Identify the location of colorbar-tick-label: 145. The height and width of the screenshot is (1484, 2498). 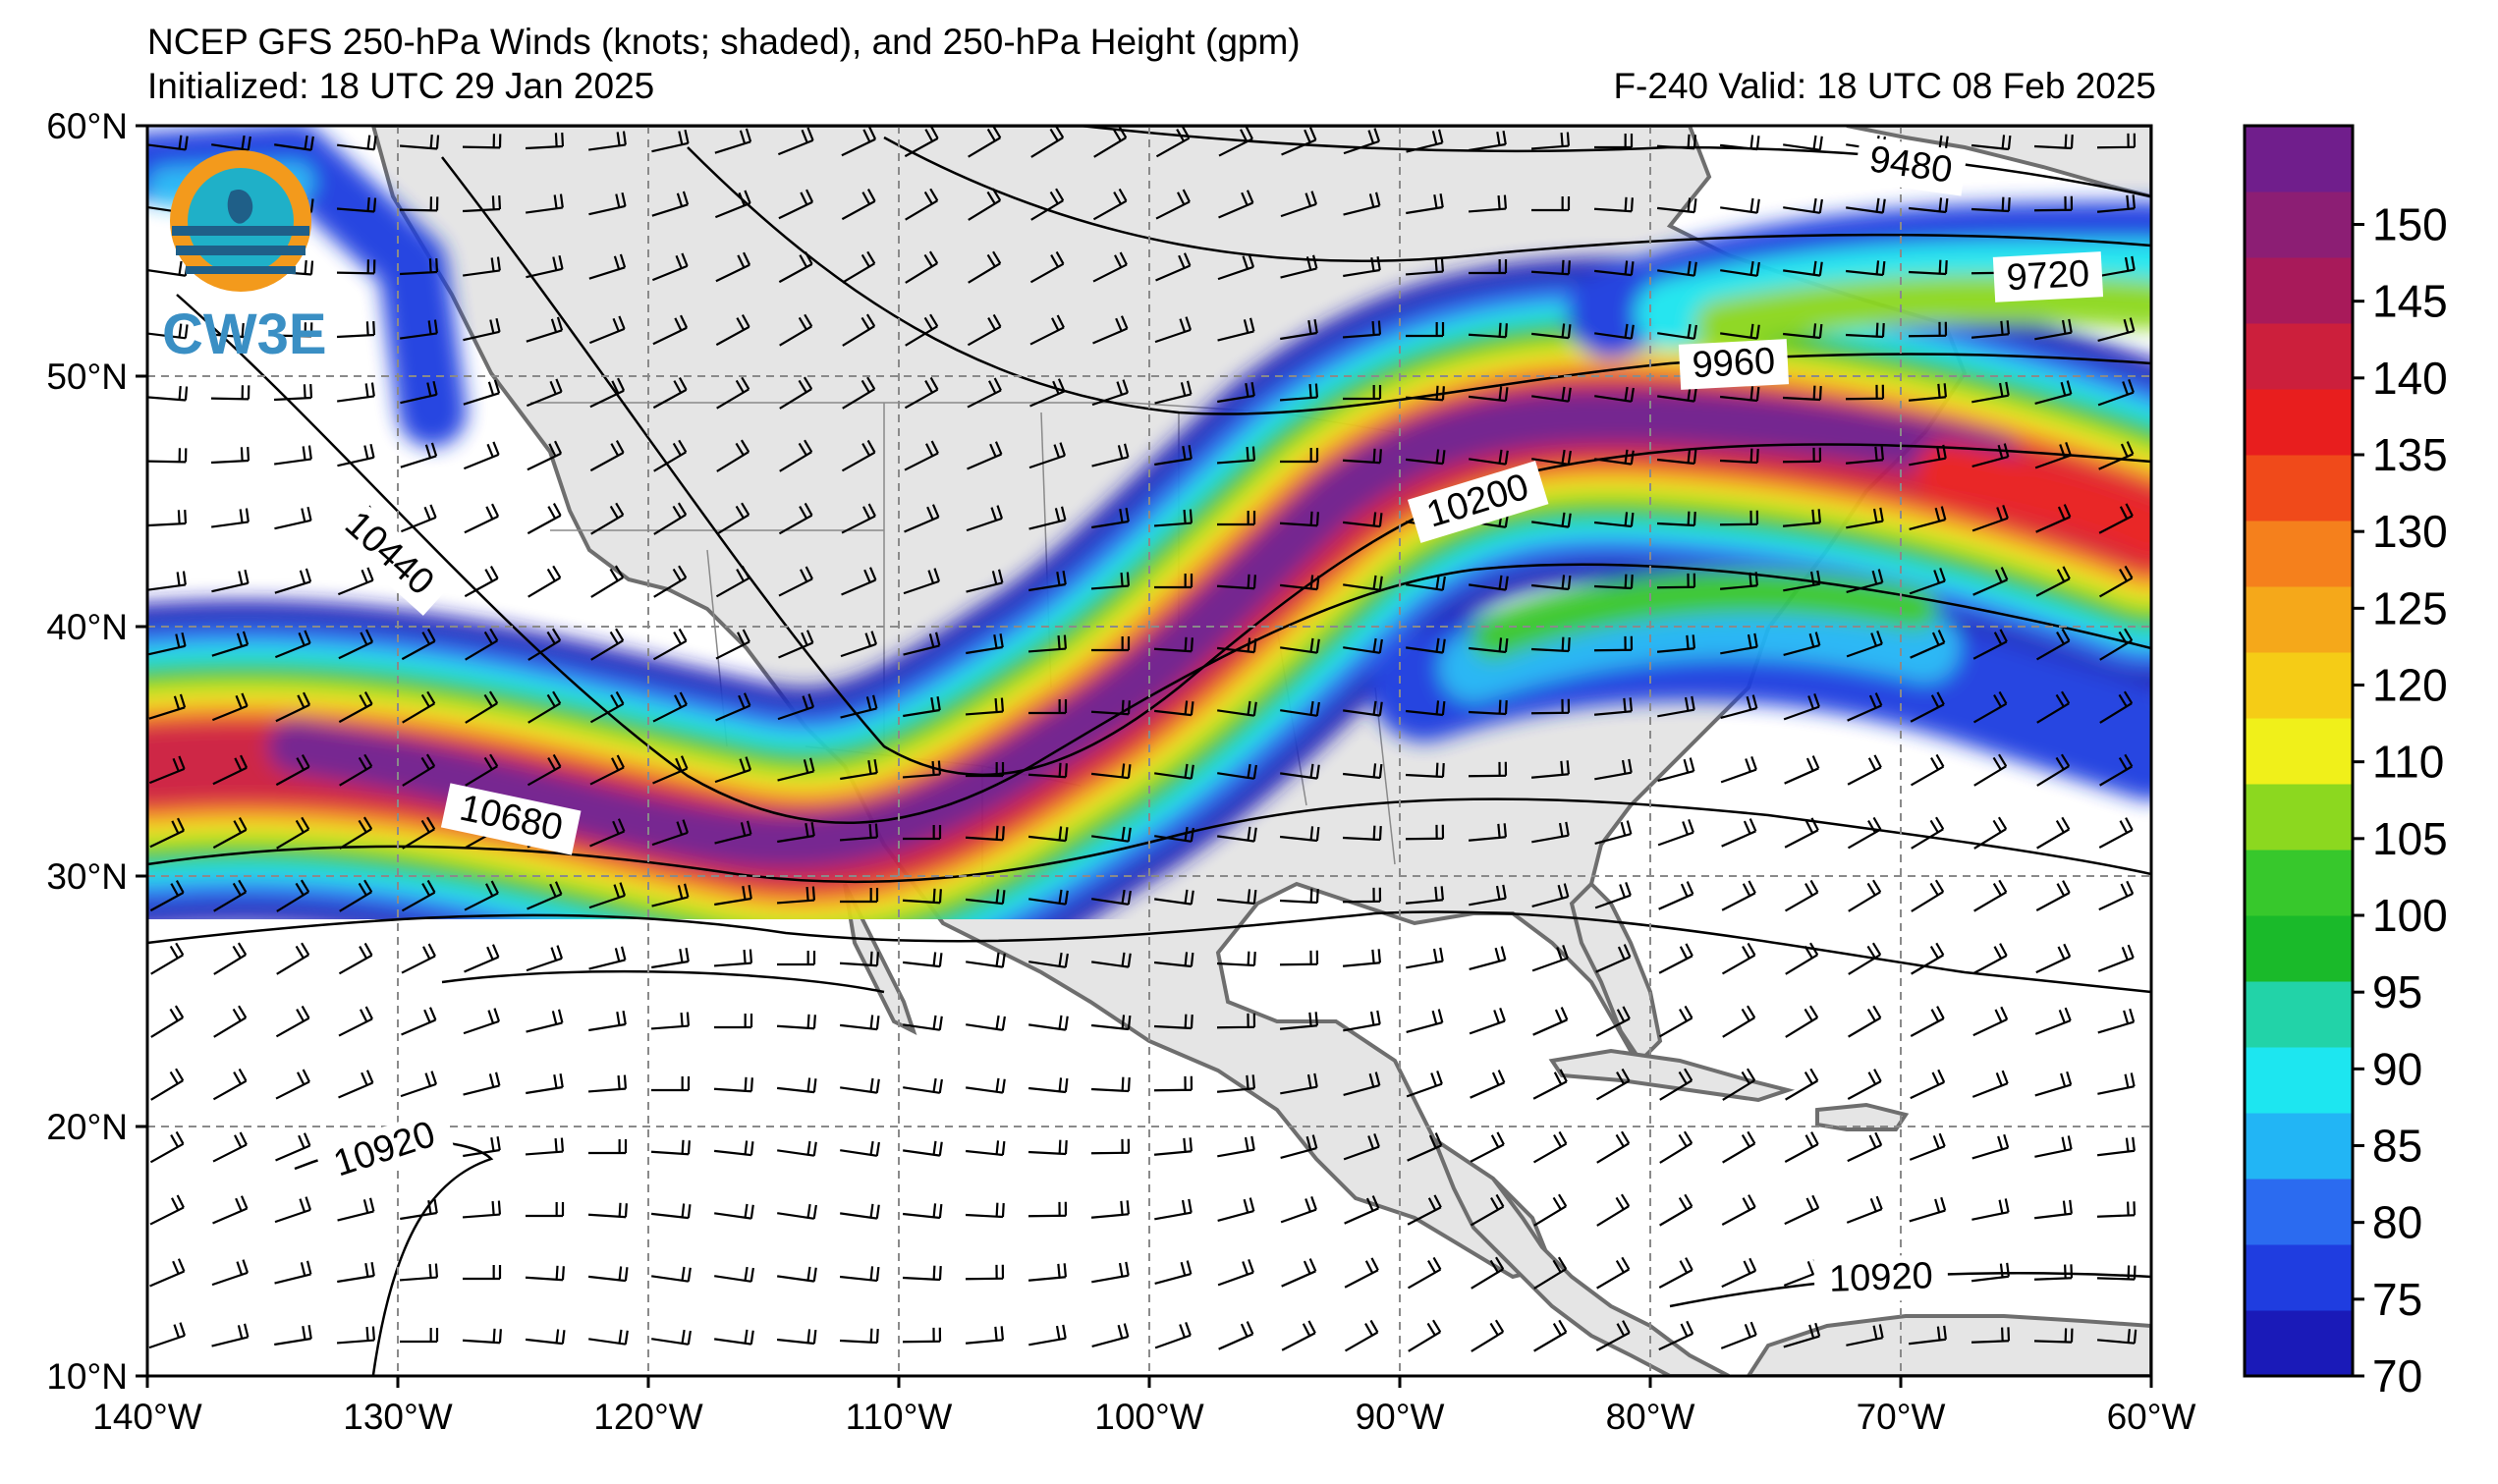
(2410, 301).